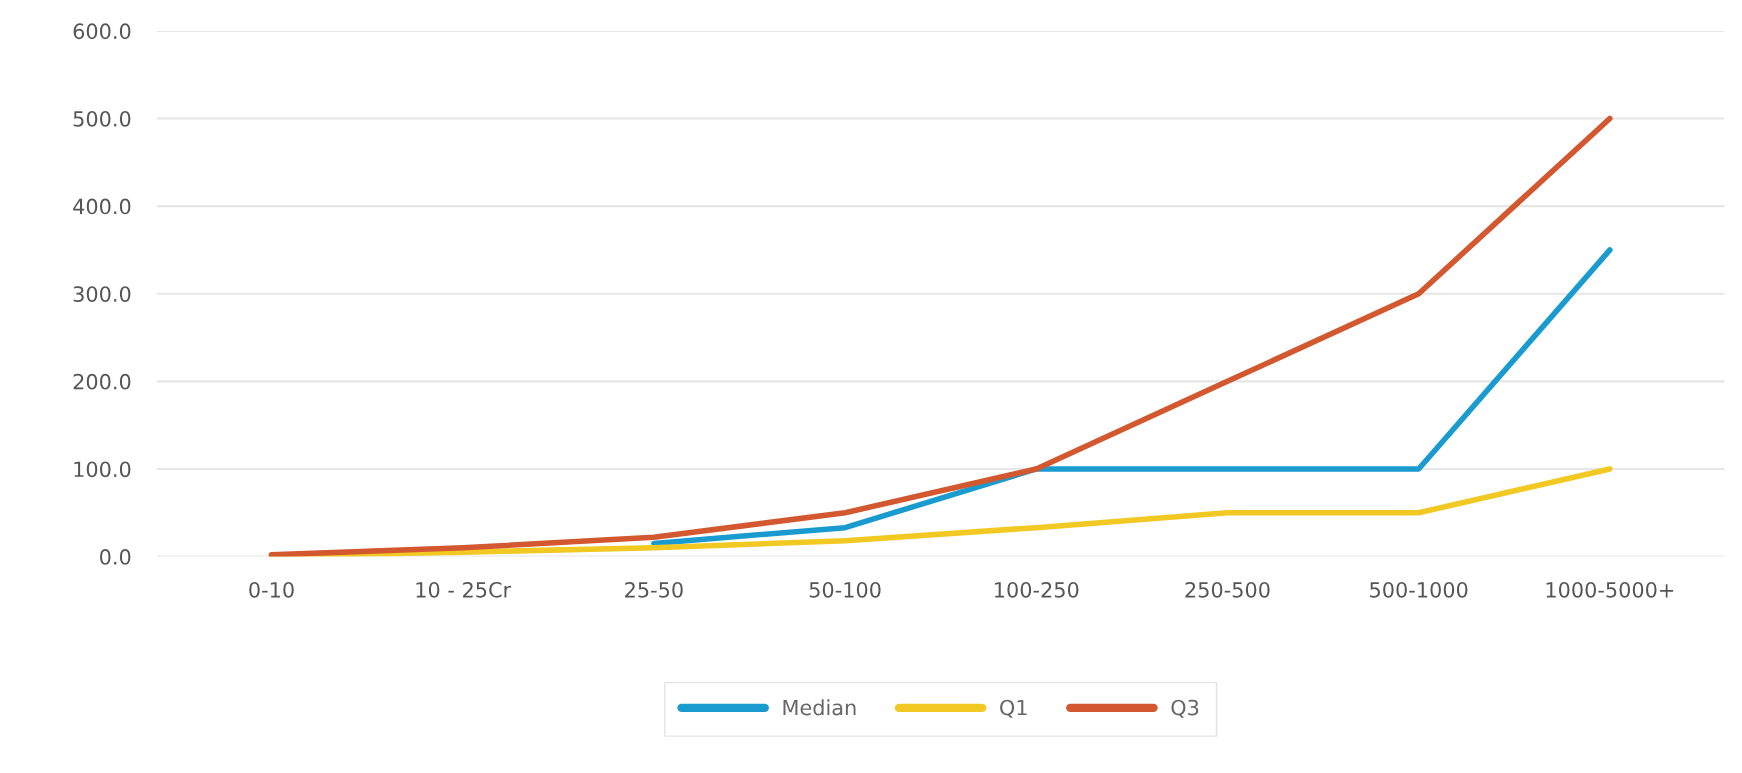 This screenshot has width=1742, height=773. I want to click on y-tick-label: 0.0, so click(115, 557).